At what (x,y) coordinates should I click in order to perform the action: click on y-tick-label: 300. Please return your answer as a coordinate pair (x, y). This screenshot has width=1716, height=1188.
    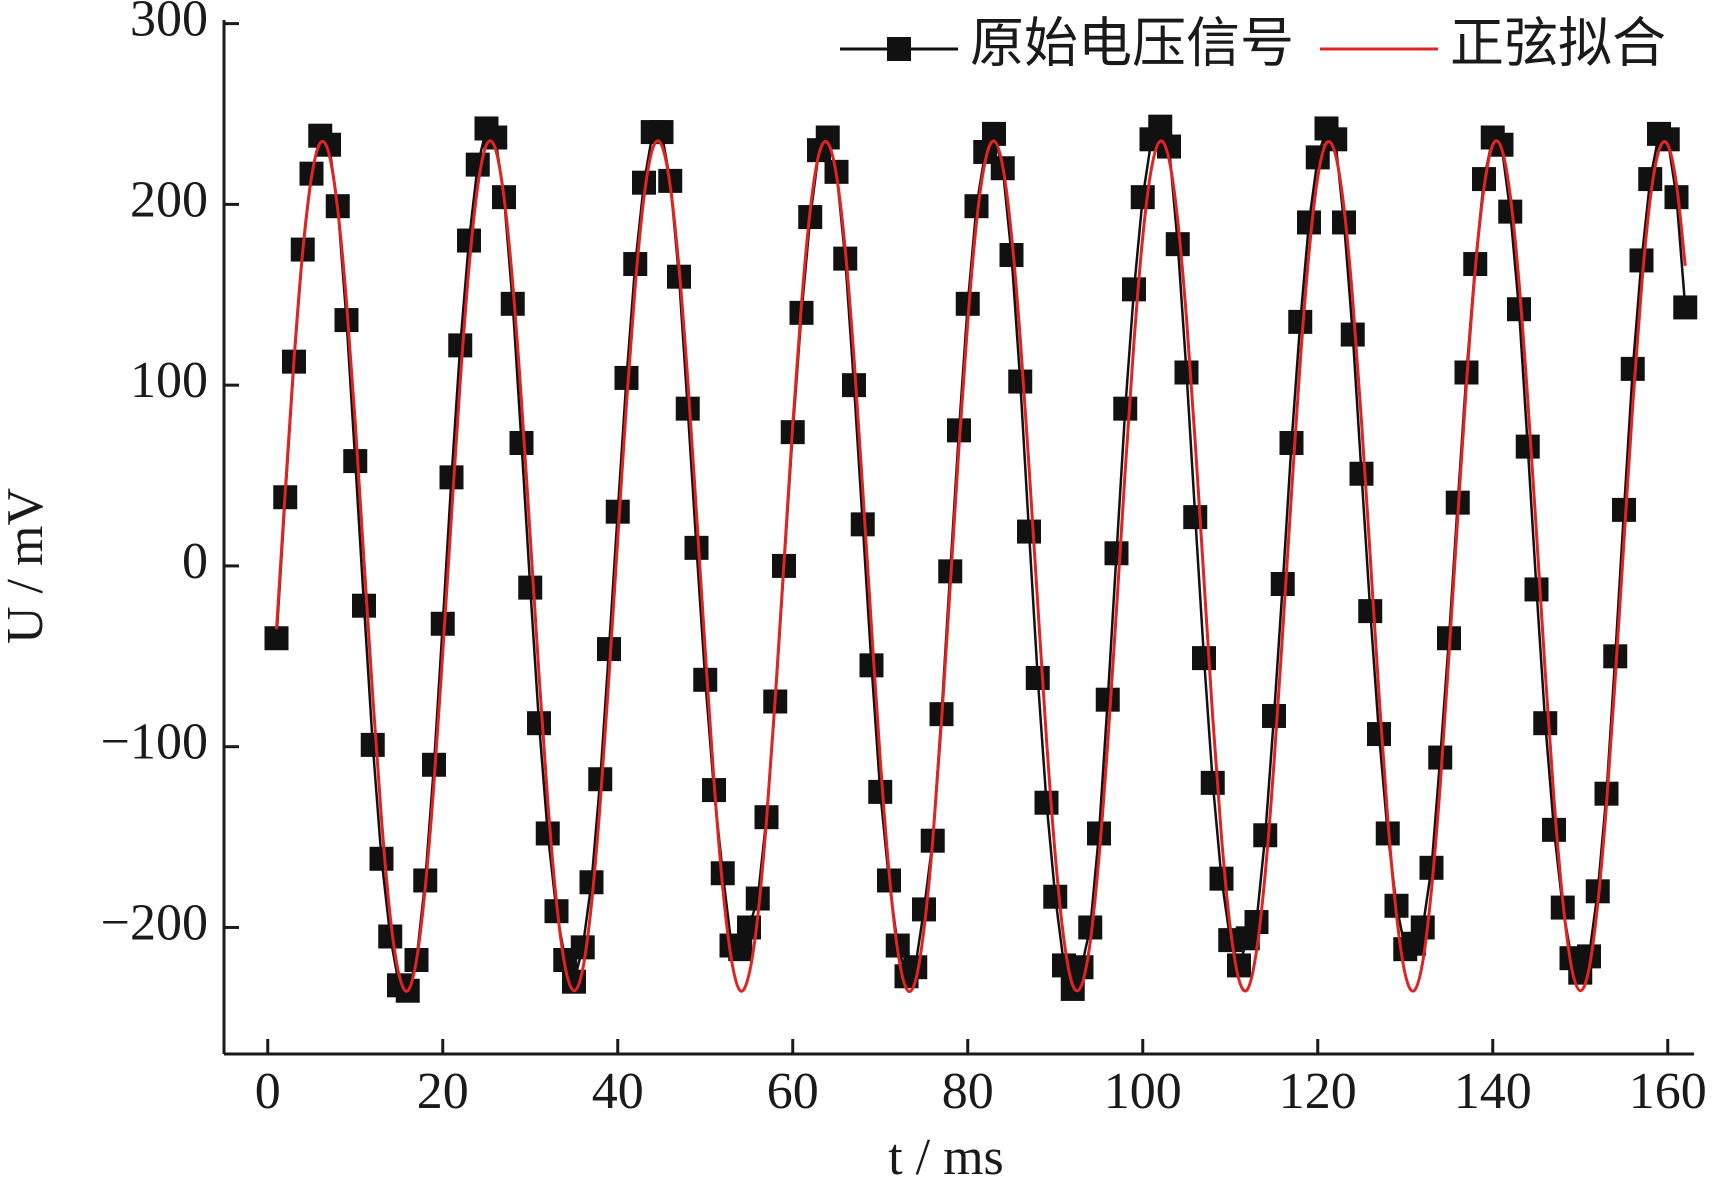
    Looking at the image, I should click on (169, 24).